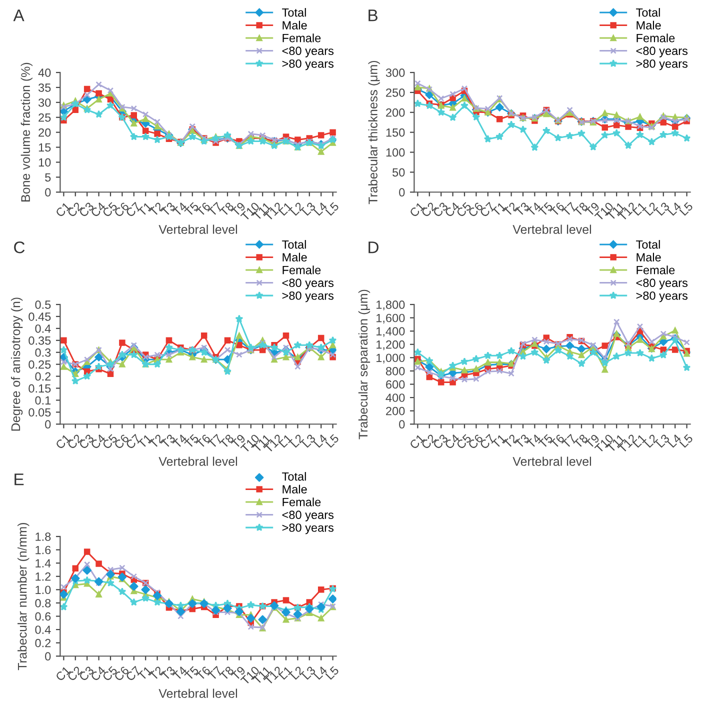  I want to click on y-tick-label: 1.8, so click(43, 536).